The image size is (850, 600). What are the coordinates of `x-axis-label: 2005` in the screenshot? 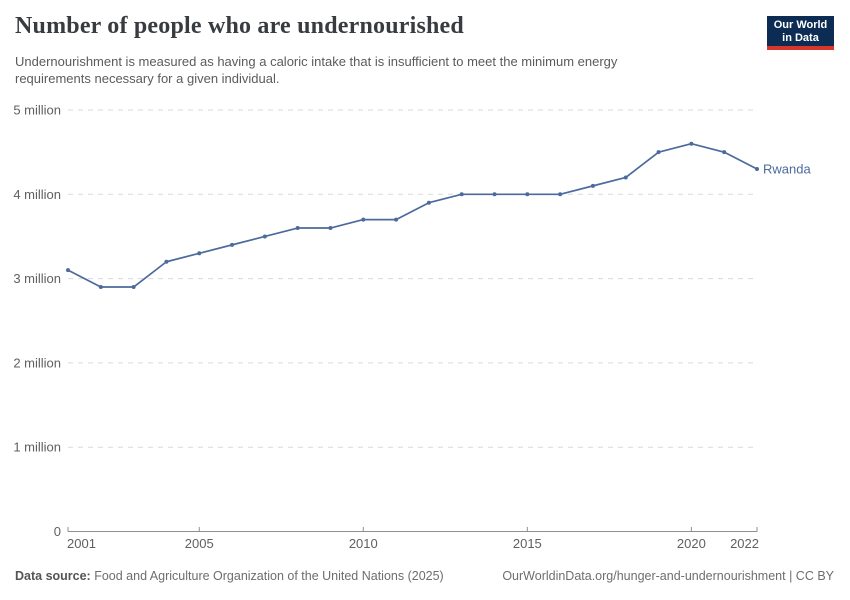 It's located at (199, 543).